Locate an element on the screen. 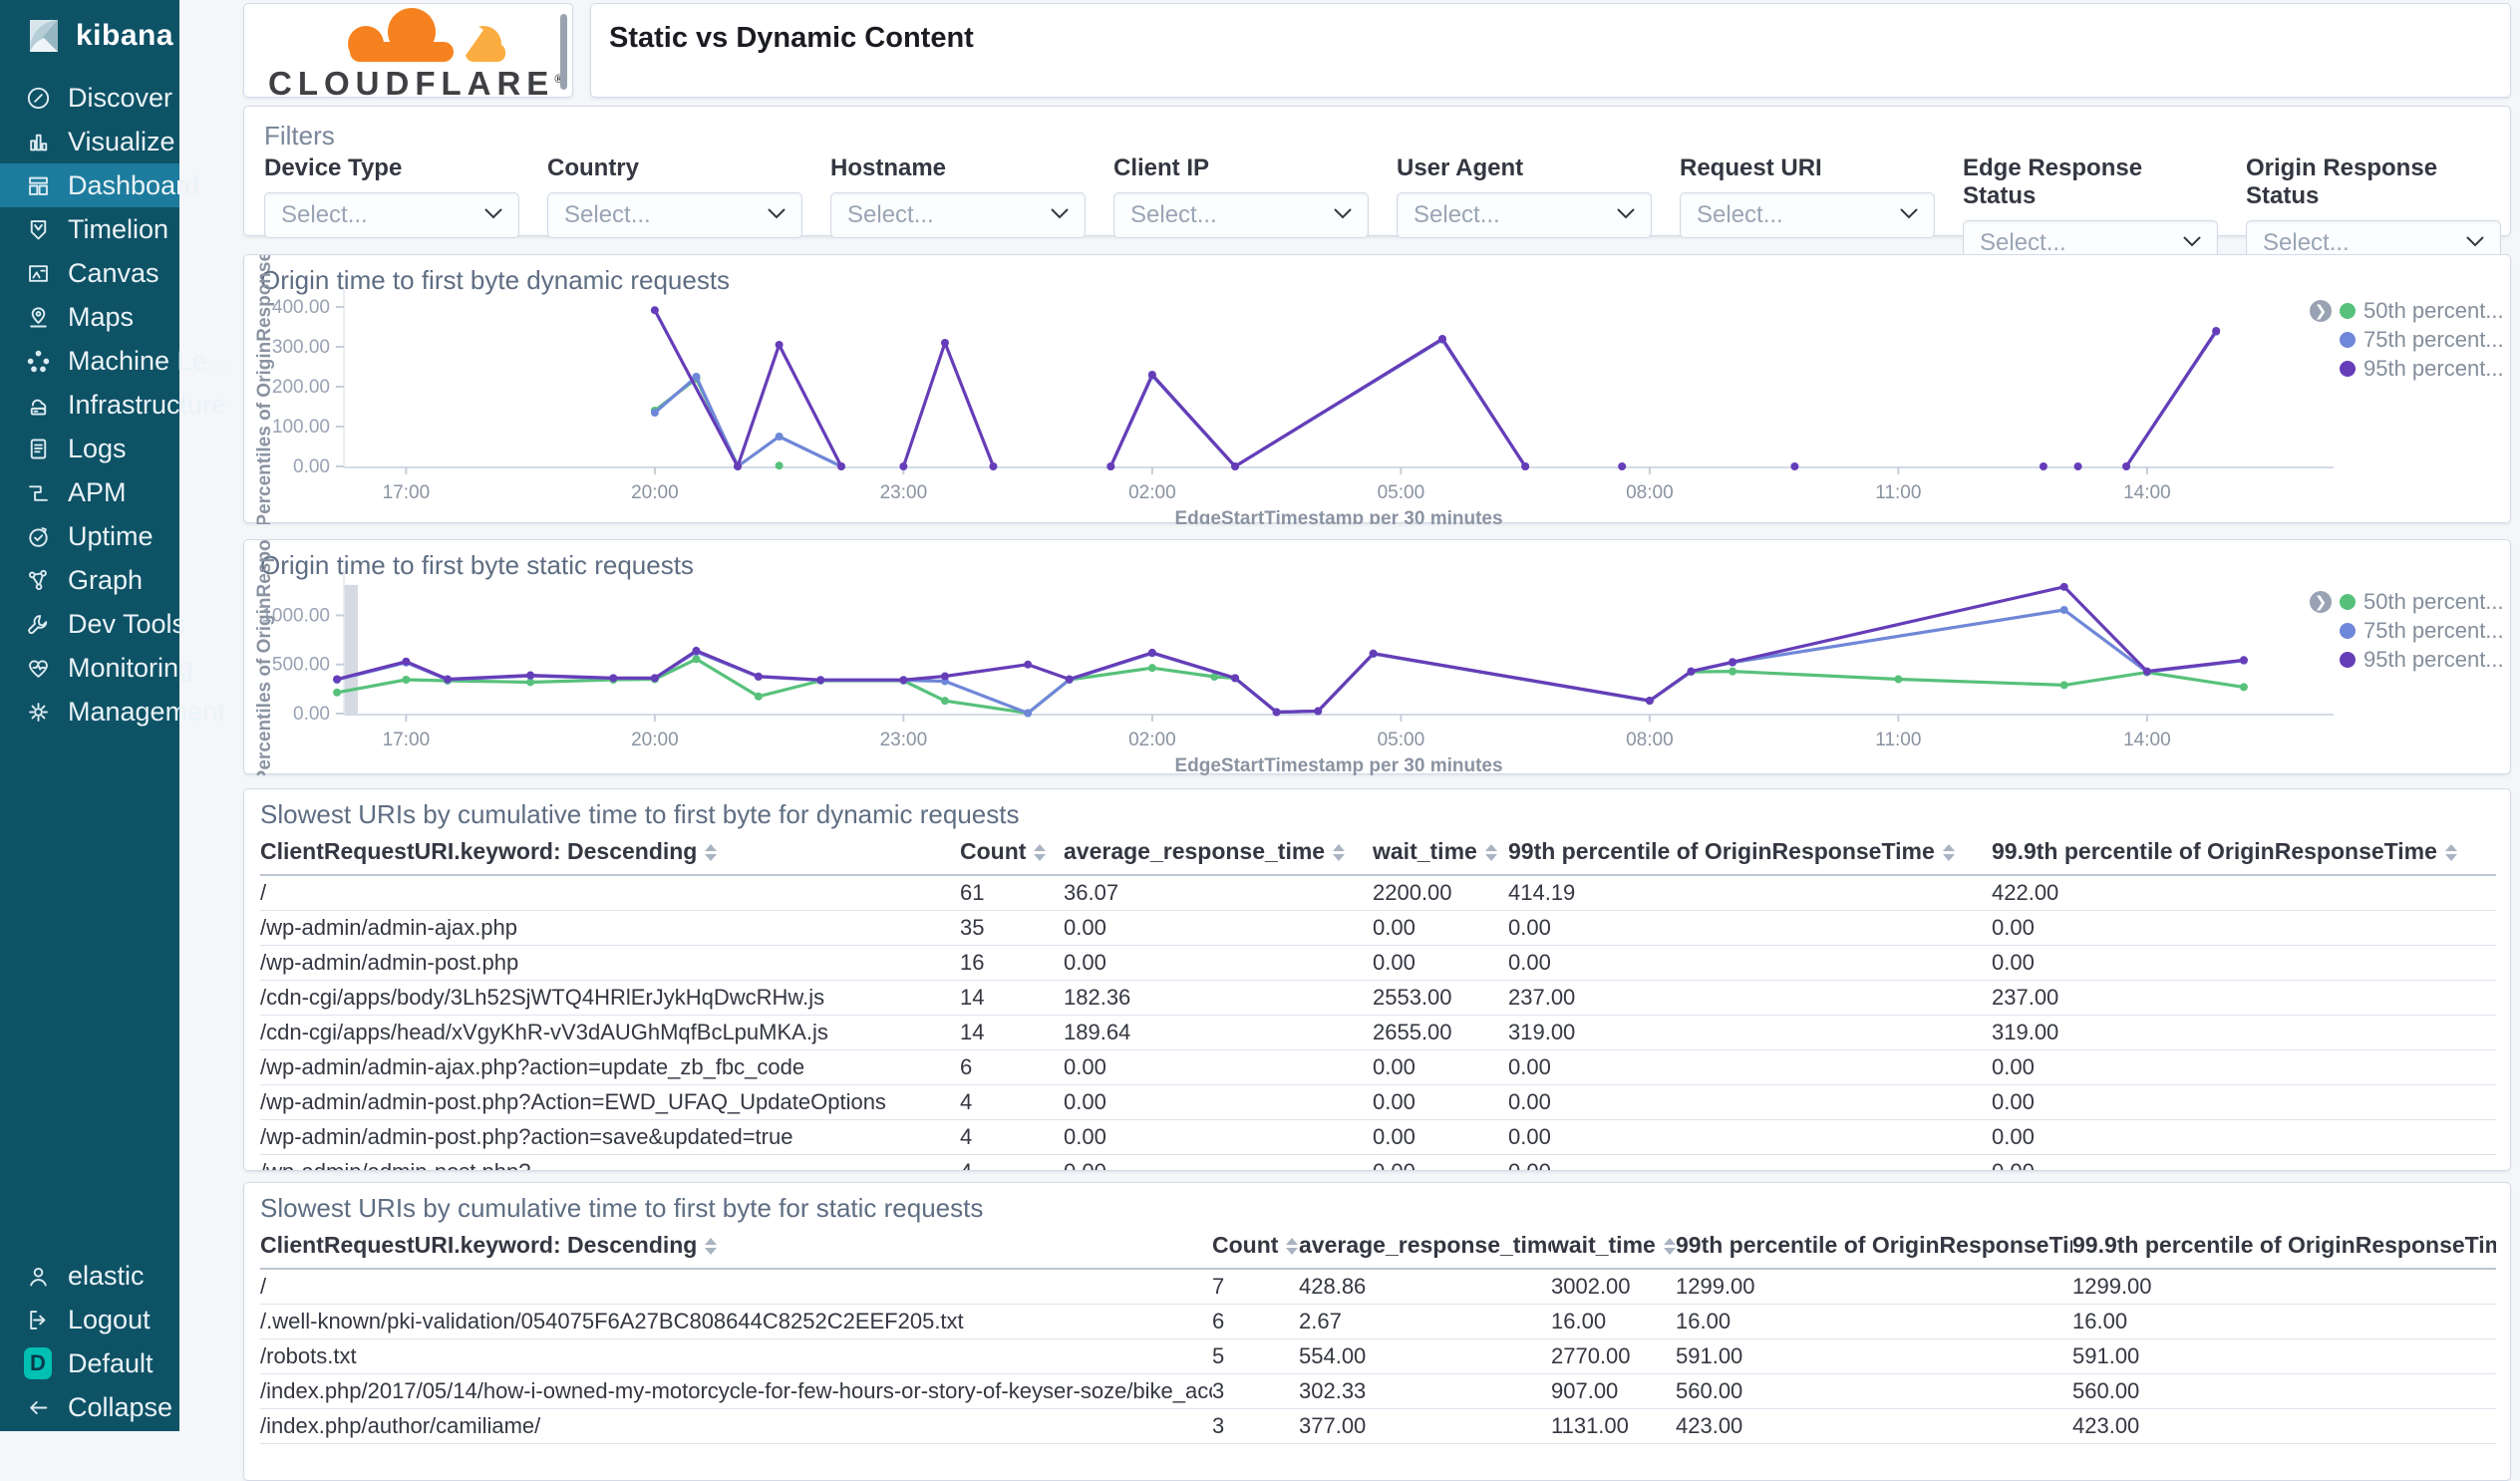 This screenshot has width=2520, height=1481. management-icon is located at coordinates (38, 712).